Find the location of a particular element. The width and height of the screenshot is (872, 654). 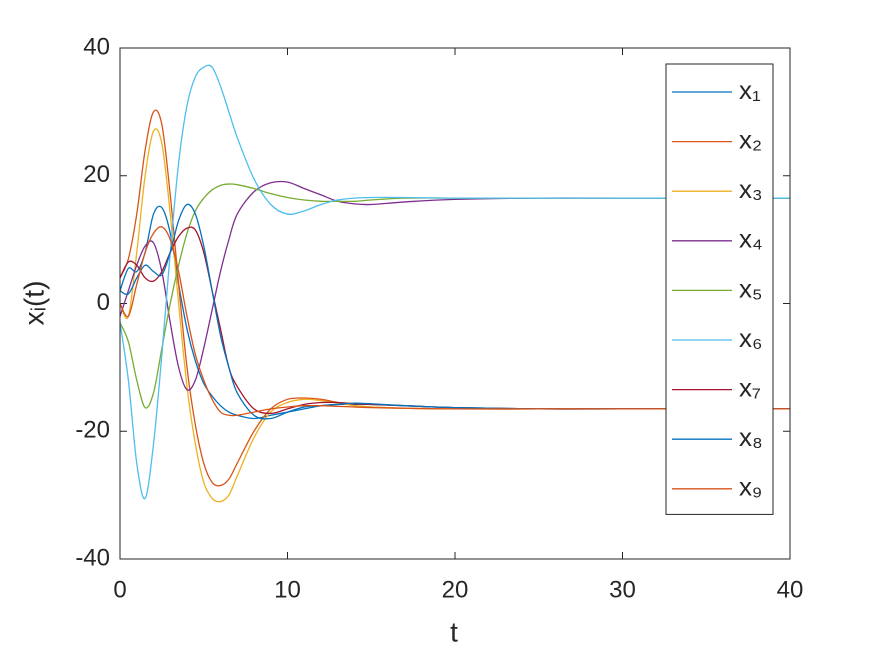

legend-label: x₃ is located at coordinates (751, 189).